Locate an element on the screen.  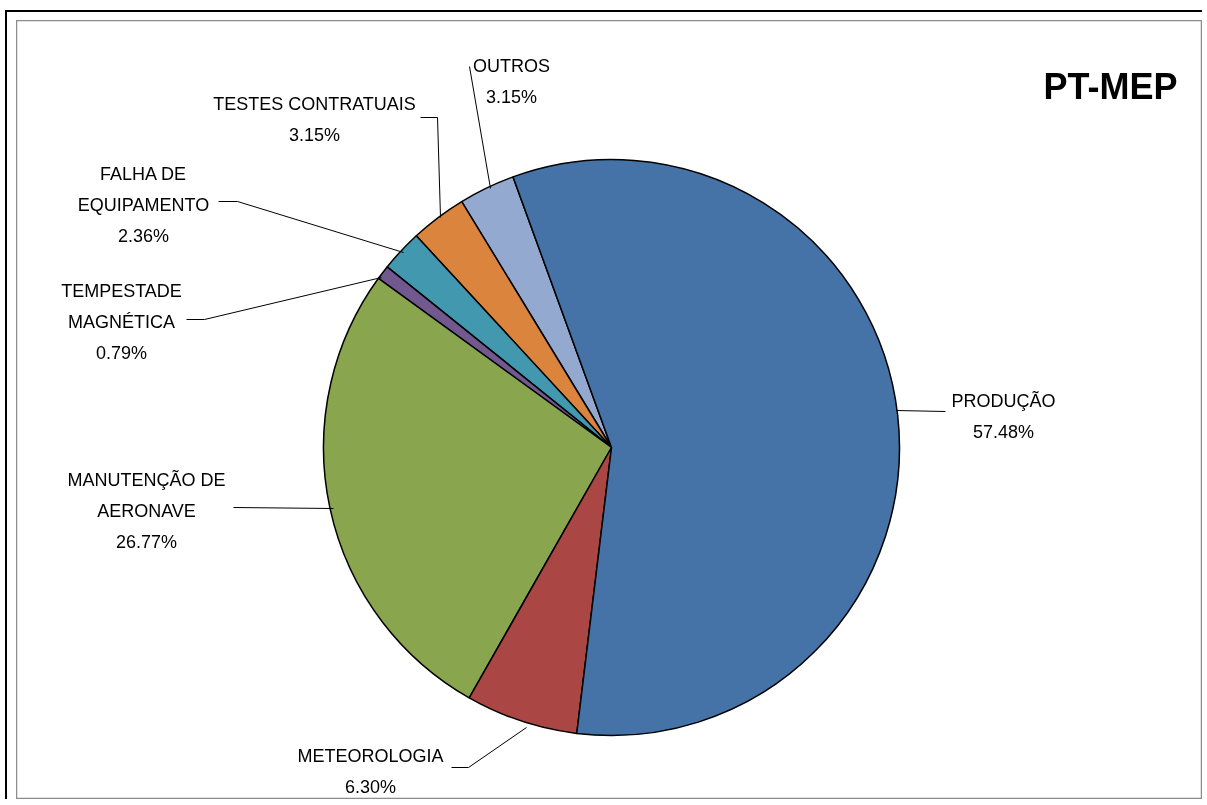
slice-label: METEOROLOGIA is located at coordinates (370, 755).